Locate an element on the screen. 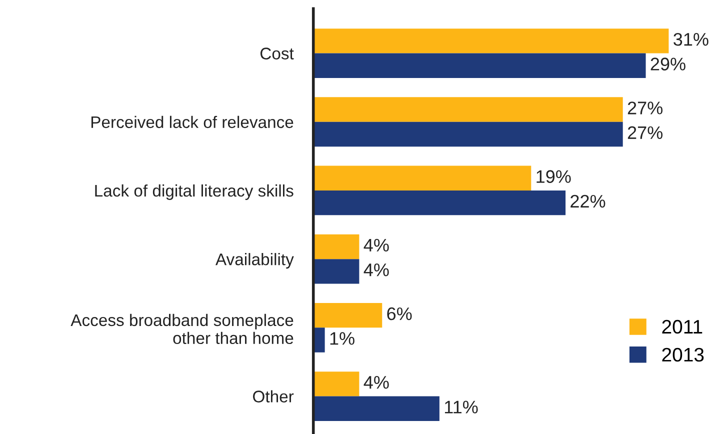 Image resolution: width=722 pixels, height=434 pixels. y-tick-label: Cost is located at coordinates (277, 54).